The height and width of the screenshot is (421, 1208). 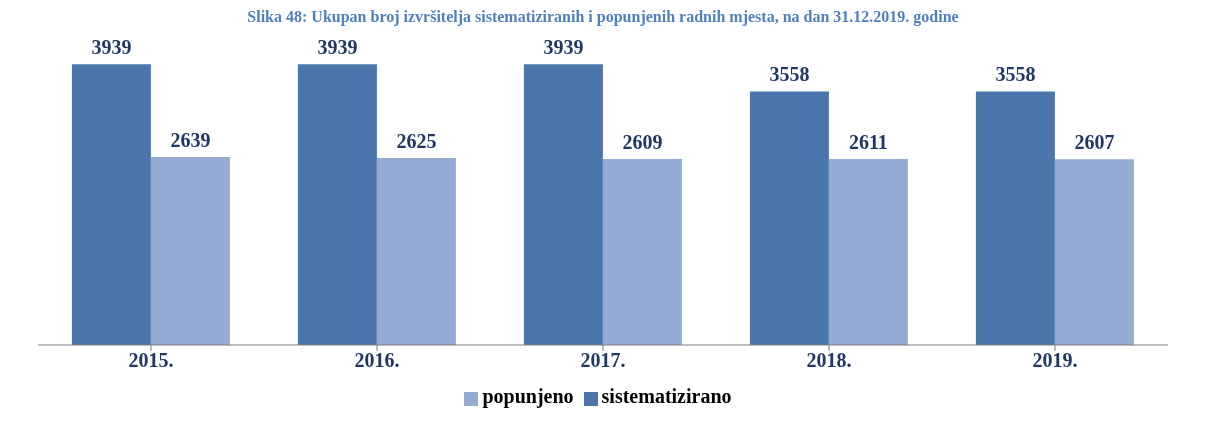 What do you see at coordinates (377, 360) in the screenshot?
I see `x-tick-label: 2016.` at bounding box center [377, 360].